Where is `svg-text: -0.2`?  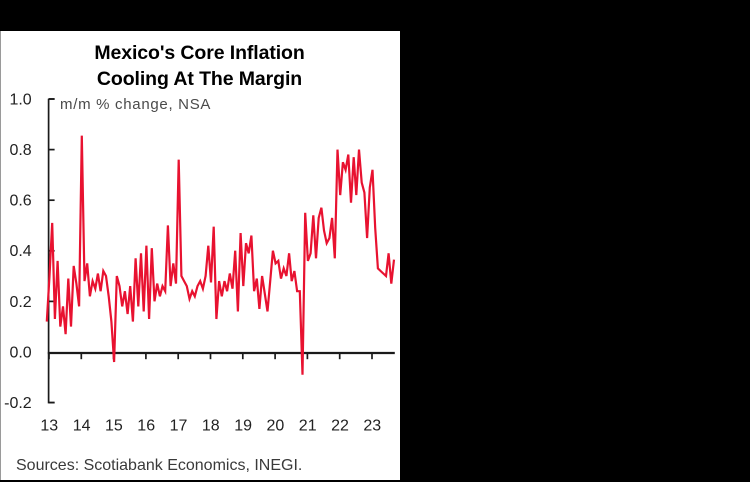
svg-text: -0.2 is located at coordinates (18, 403).